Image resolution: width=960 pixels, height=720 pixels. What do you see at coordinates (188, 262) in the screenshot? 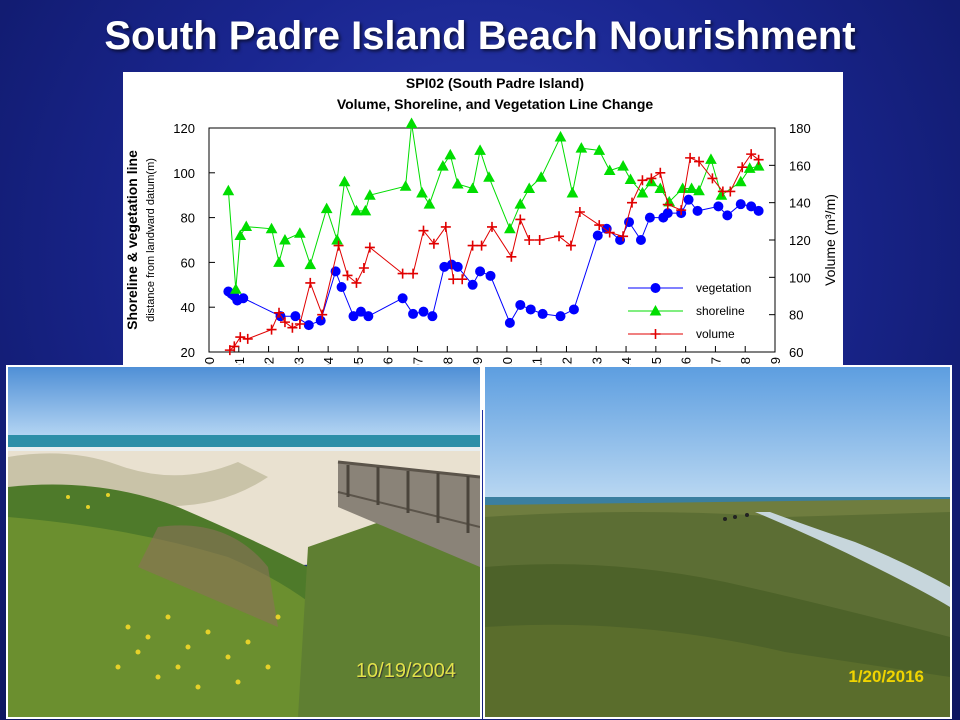
I see `y-left-tick-label: 60` at bounding box center [188, 262].